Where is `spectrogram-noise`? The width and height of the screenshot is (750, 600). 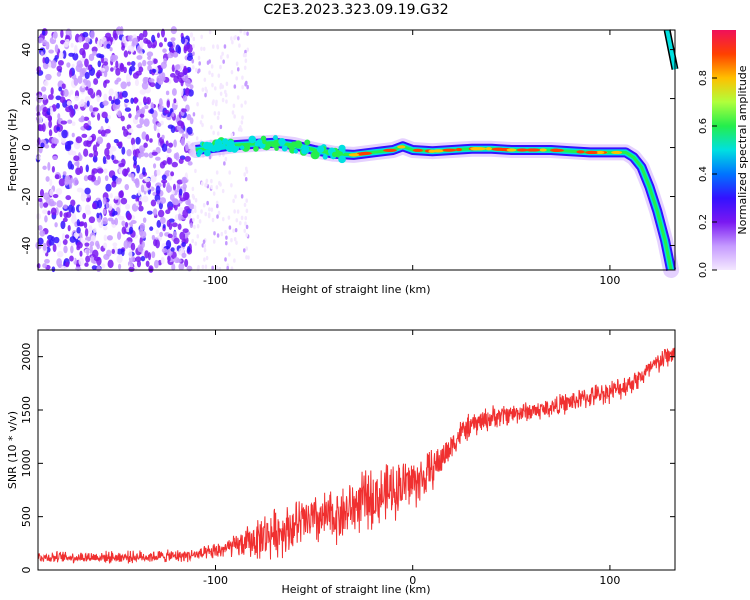
spectrogram-noise is located at coordinates (142, 149).